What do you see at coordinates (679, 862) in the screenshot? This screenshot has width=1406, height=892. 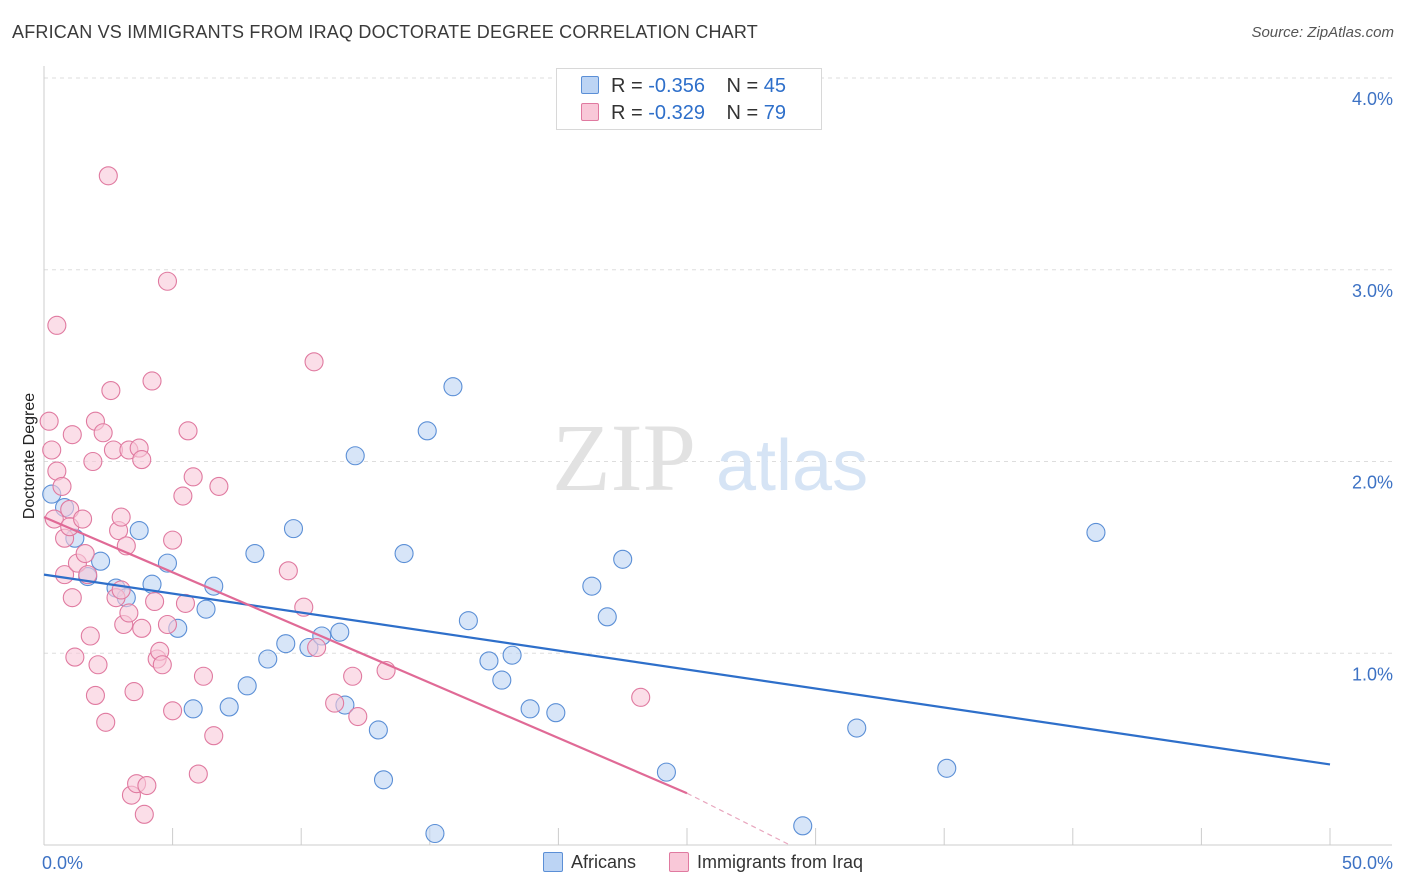 I see `iraq-legend-swatch` at bounding box center [679, 862].